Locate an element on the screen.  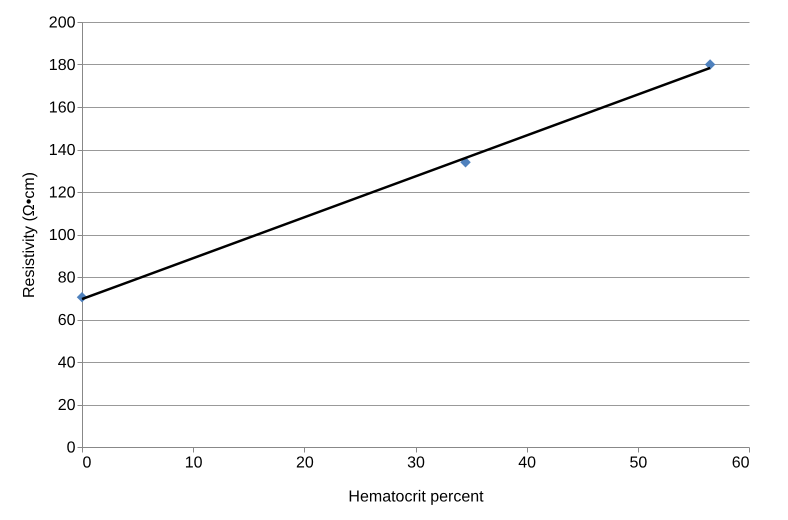
y-tick-label: 100 is located at coordinates (62, 235).